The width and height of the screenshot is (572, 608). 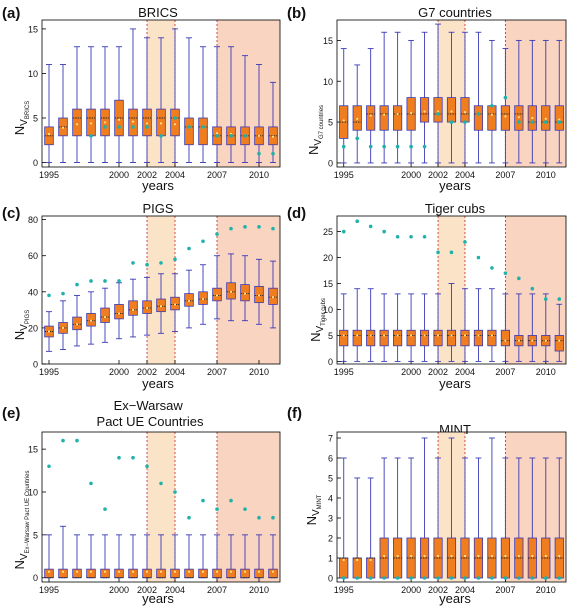 What do you see at coordinates (296, 213) in the screenshot?
I see `panel-label: (d)` at bounding box center [296, 213].